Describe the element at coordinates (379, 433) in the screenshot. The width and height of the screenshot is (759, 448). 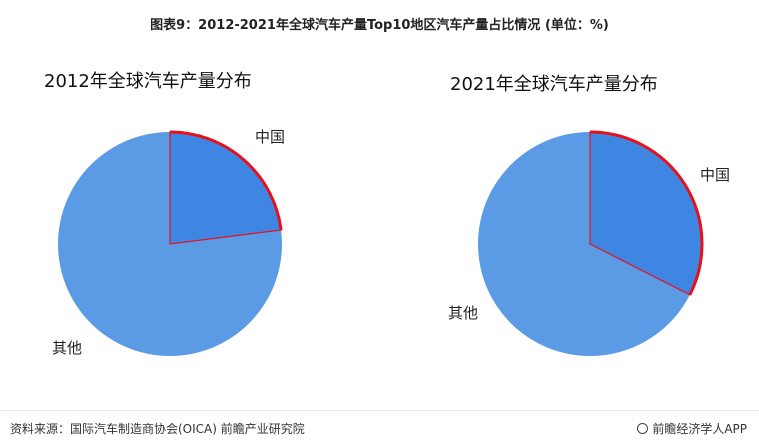
I see `footer: 资料来源：国际汽车制造商协会(OICA) 前瞻产业研究院 前瞻经济学人APP` at that location.